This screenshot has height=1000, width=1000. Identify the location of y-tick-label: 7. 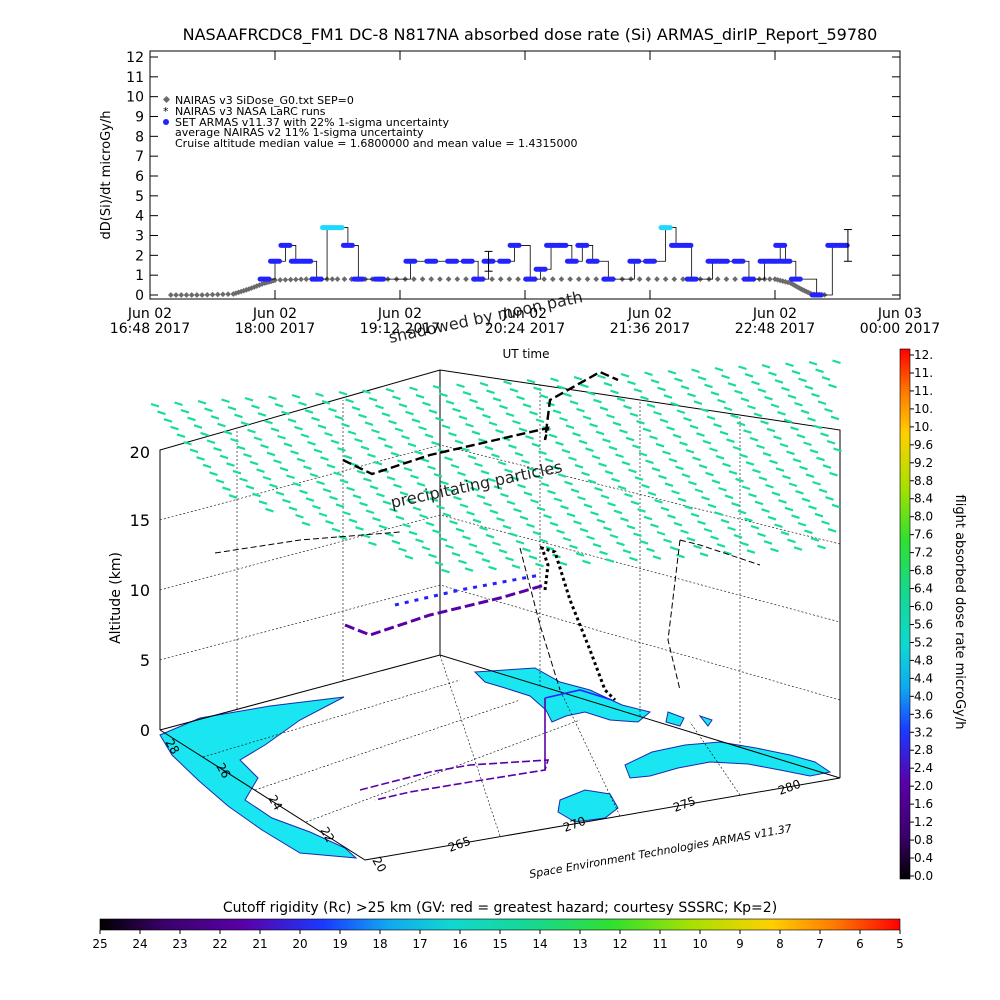
(139, 157).